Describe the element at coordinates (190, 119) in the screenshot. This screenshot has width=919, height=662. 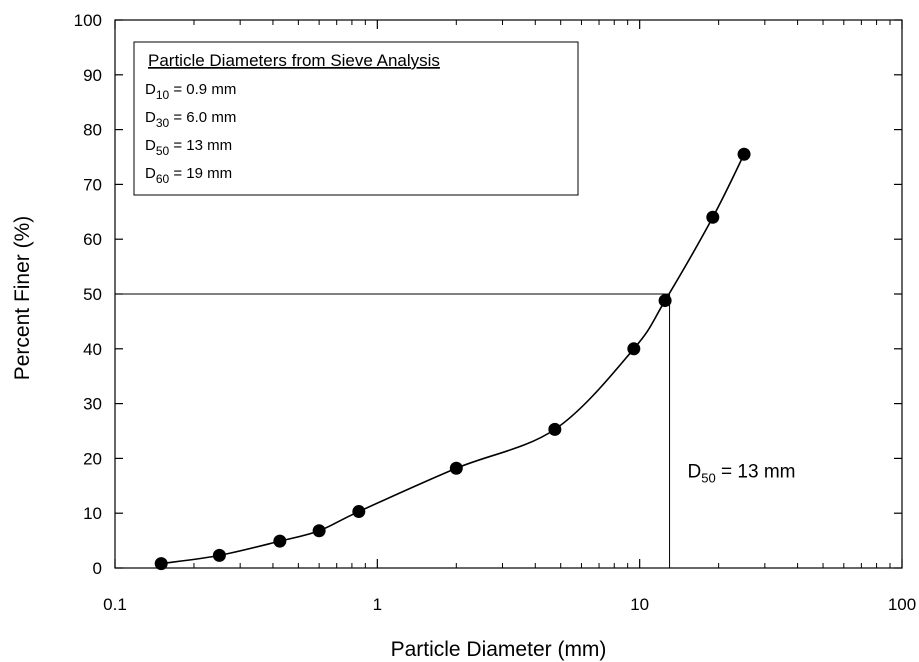
I see `legend-entry: D30 = 6.0 mm` at that location.